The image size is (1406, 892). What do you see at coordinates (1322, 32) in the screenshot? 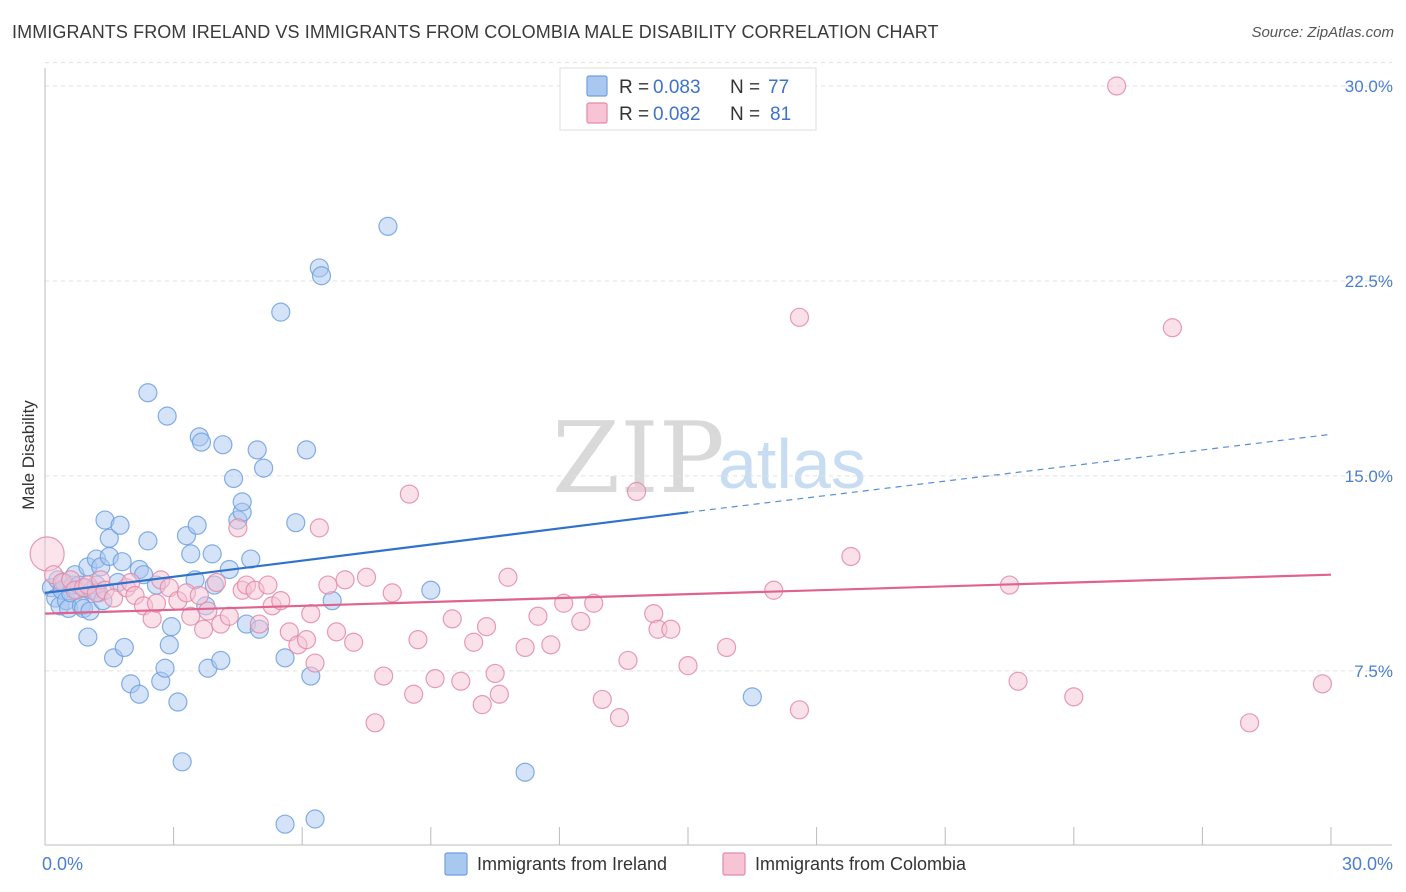
I see `source-credit: Source: ZipAtlas.com` at bounding box center [1322, 32].